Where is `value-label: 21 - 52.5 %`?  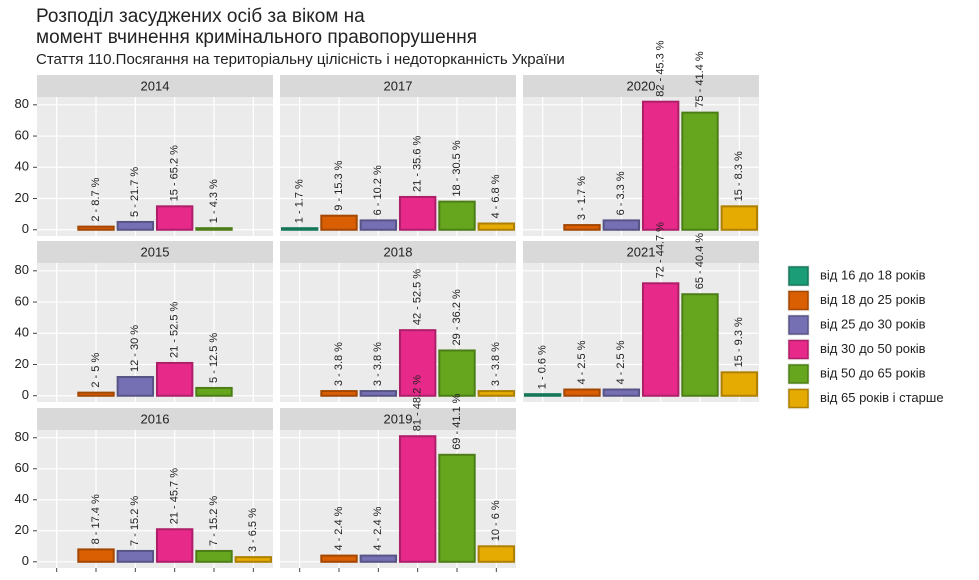 value-label: 21 - 52.5 % is located at coordinates (175, 329).